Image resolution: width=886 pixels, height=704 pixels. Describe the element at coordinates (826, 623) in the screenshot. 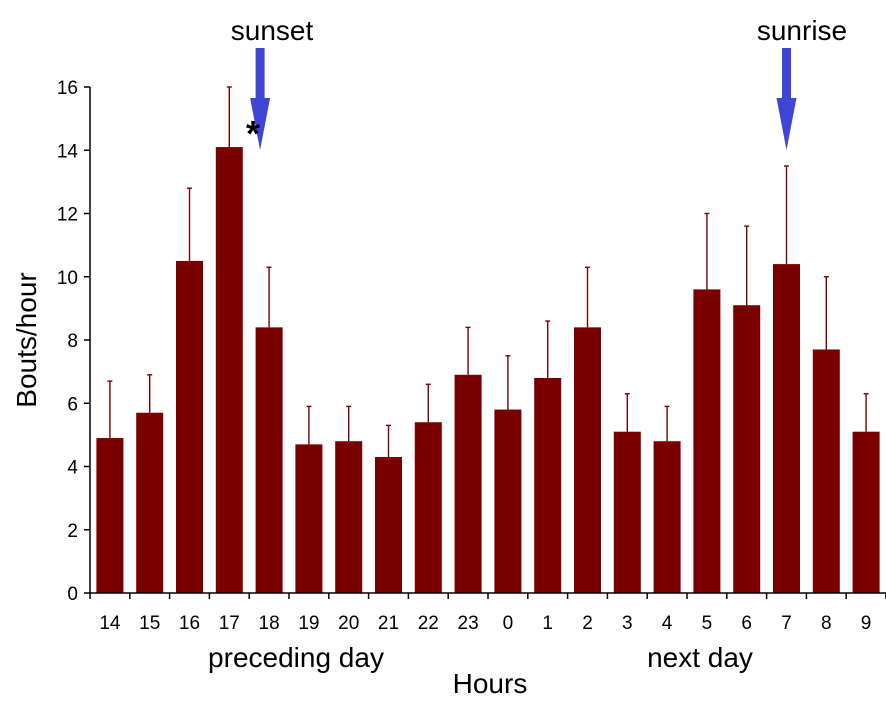

I see `x-tick-label-8: 8` at that location.